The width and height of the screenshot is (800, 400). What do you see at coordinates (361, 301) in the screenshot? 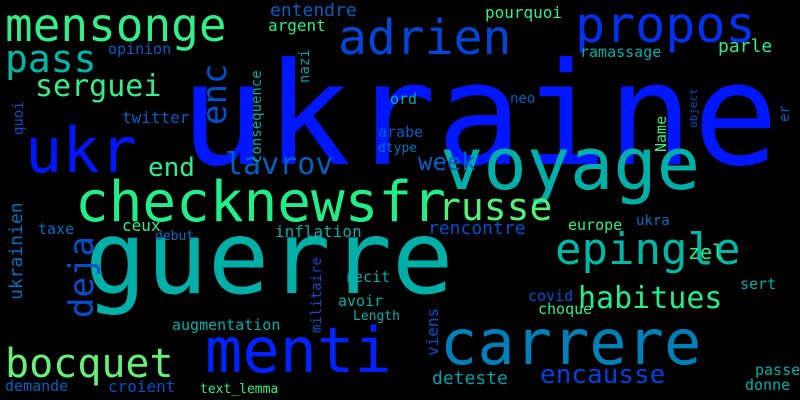
I see `word-avoir: avoir` at bounding box center [361, 301].